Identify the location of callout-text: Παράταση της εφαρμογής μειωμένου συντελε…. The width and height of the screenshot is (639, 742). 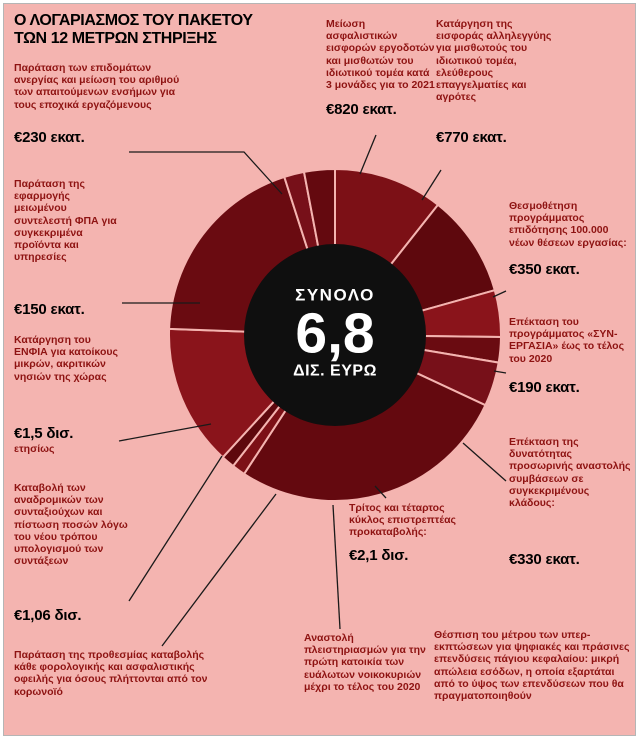
(65, 221).